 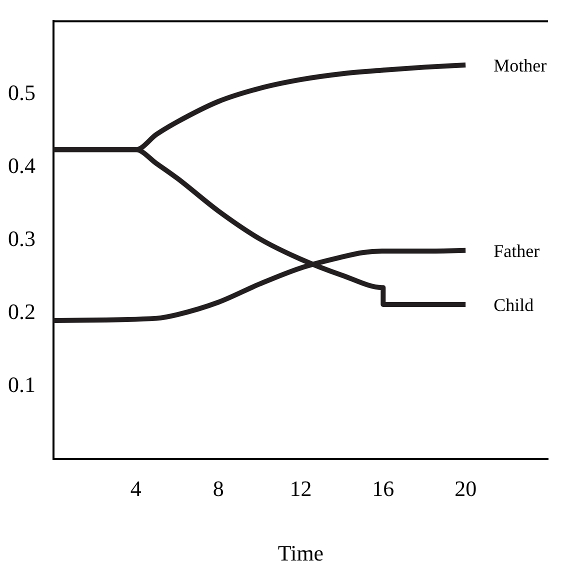 What do you see at coordinates (22, 384) in the screenshot?
I see `y-tick-label: 0.1` at bounding box center [22, 384].